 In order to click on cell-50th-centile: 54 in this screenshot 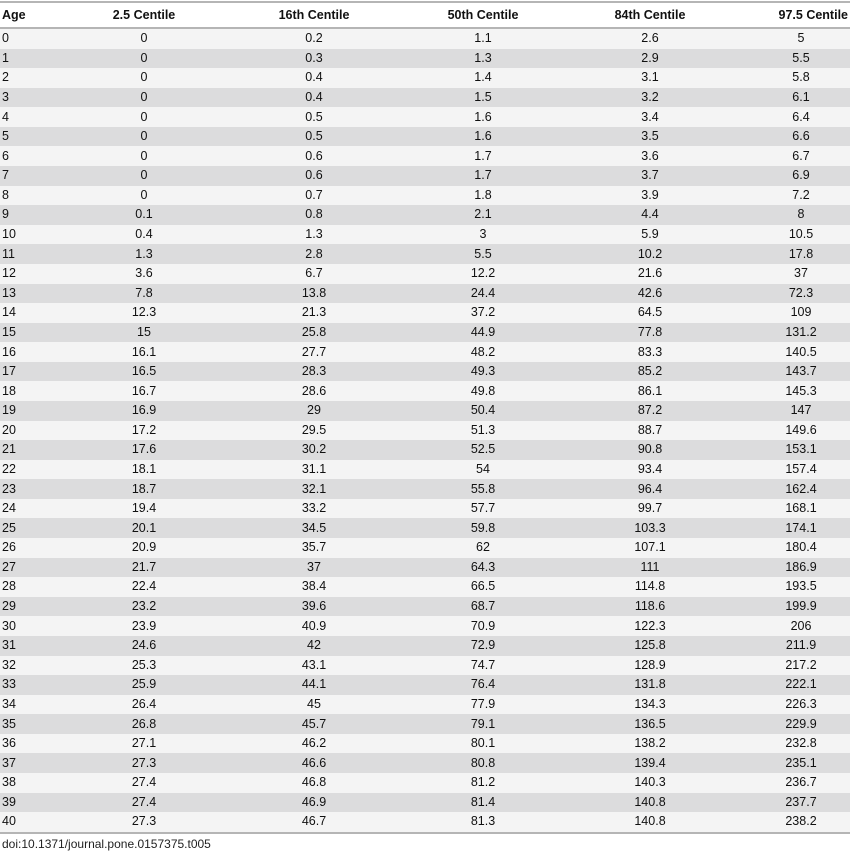, I will do `click(483, 469)`.